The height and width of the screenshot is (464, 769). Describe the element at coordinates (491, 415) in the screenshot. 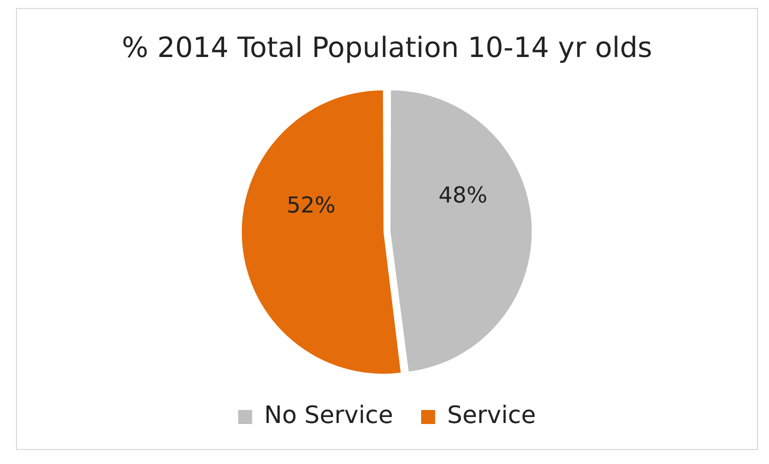

I see `legend-label: Service` at that location.